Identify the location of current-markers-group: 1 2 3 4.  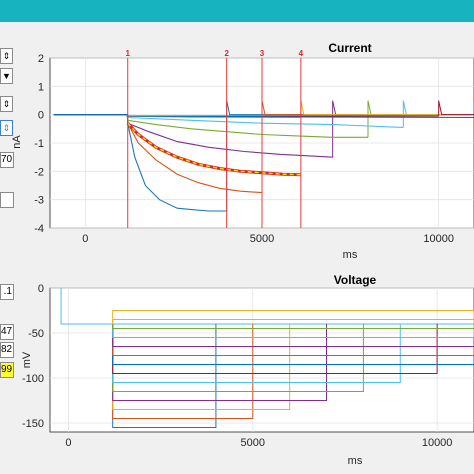
(215, 138).